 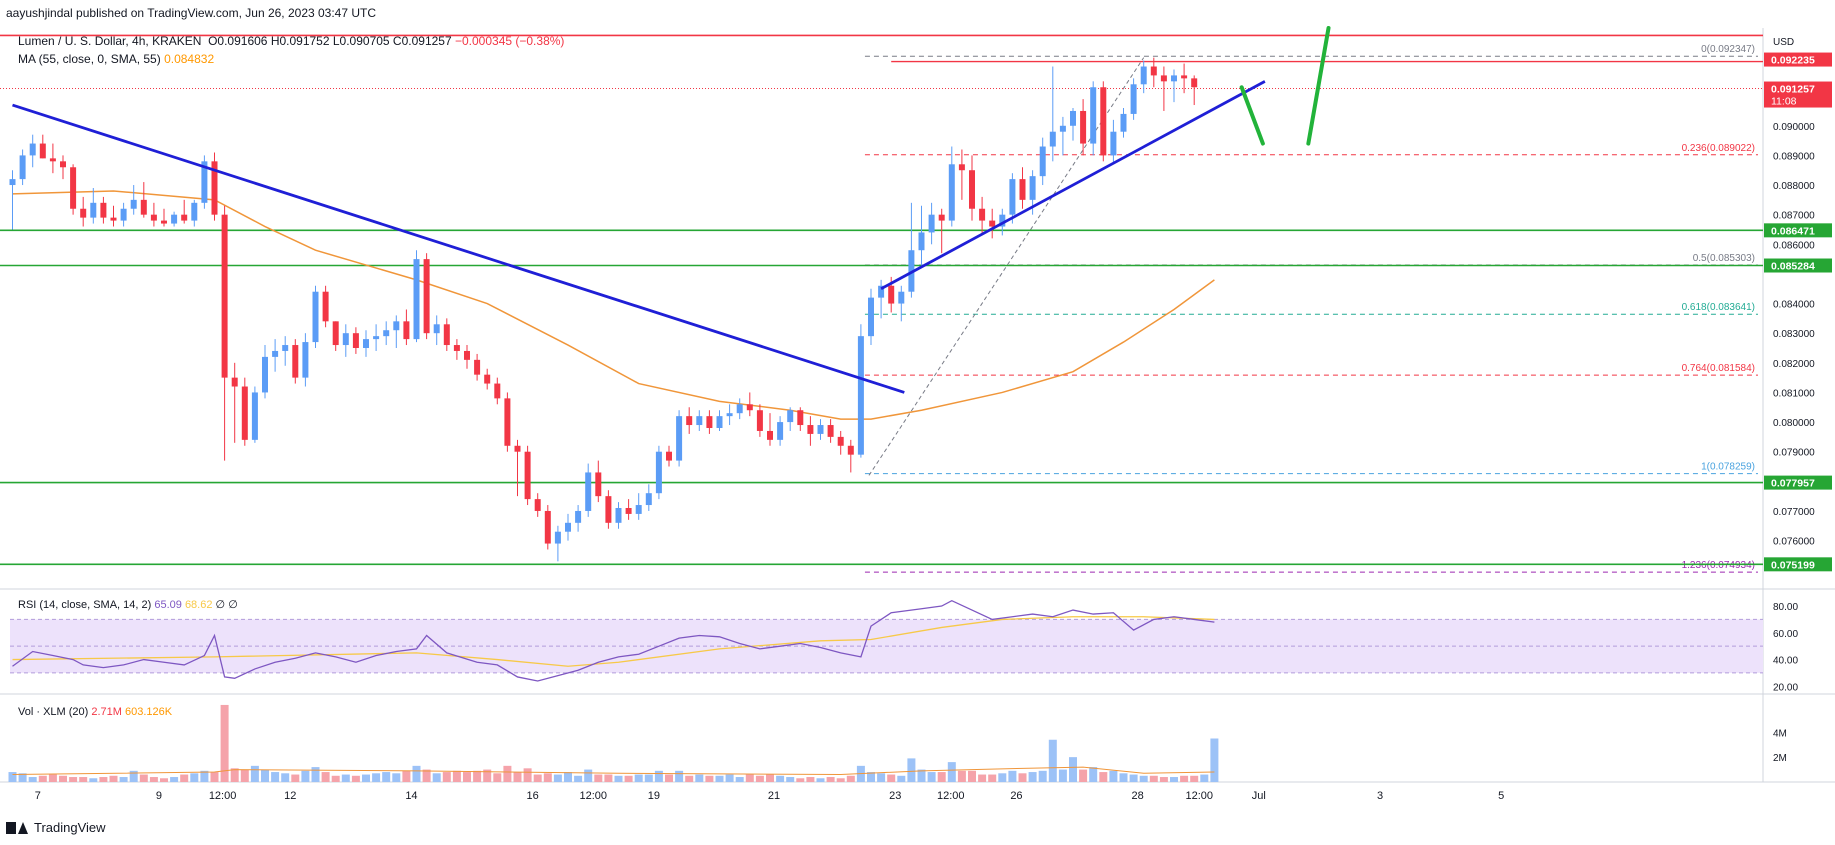 What do you see at coordinates (895, 796) in the screenshot?
I see `x-tick-label: 23` at bounding box center [895, 796].